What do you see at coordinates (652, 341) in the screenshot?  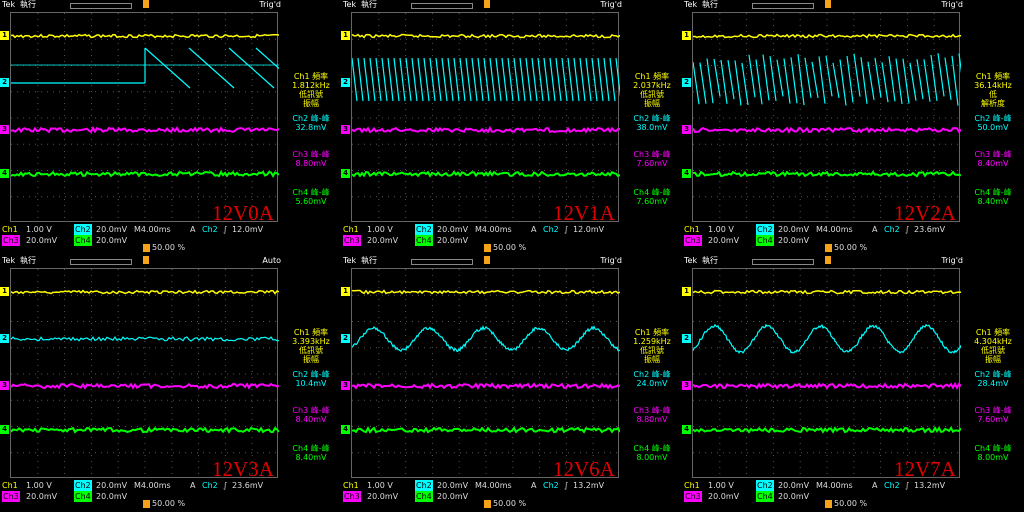 I see `ch1-measurement: 1.259kHz` at bounding box center [652, 341].